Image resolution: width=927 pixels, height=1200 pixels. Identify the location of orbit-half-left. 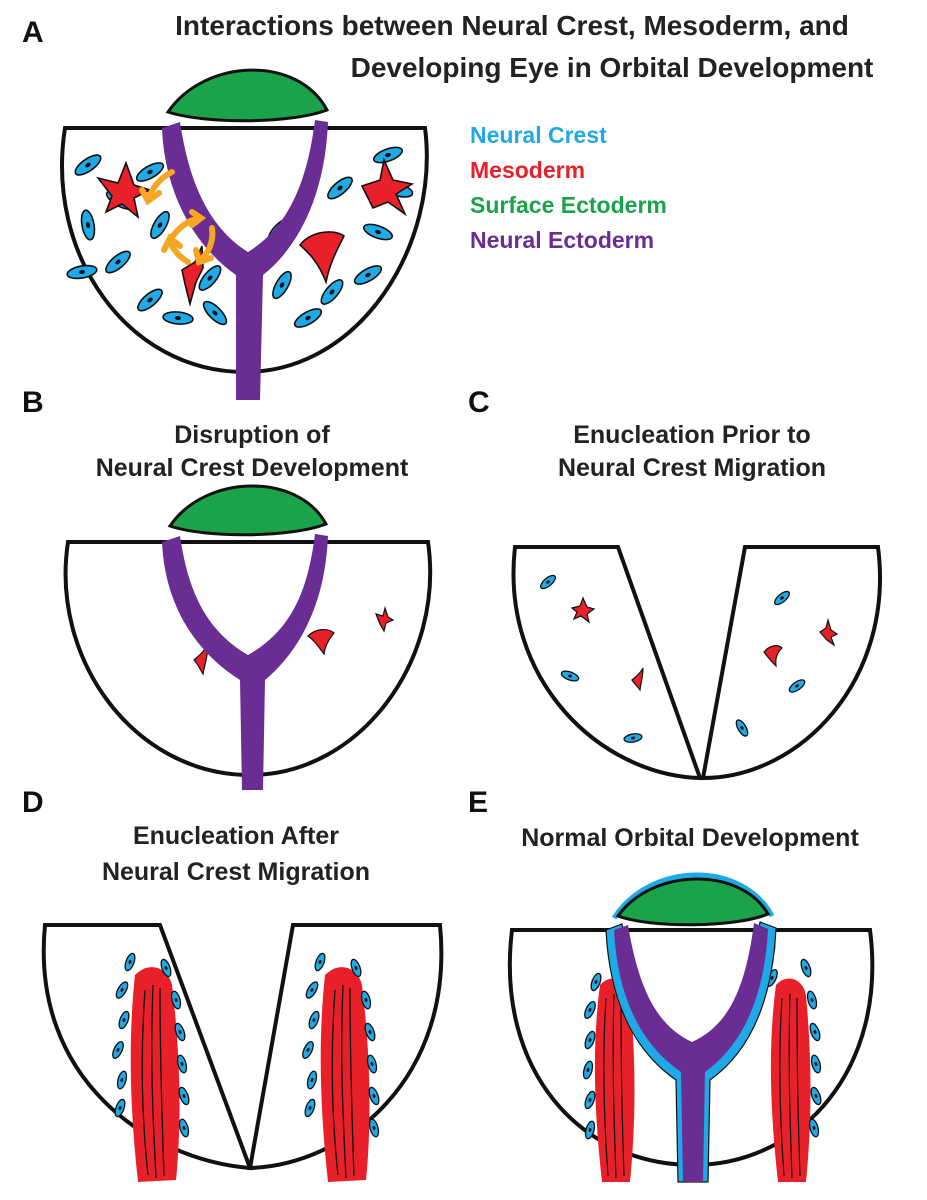
(607, 663).